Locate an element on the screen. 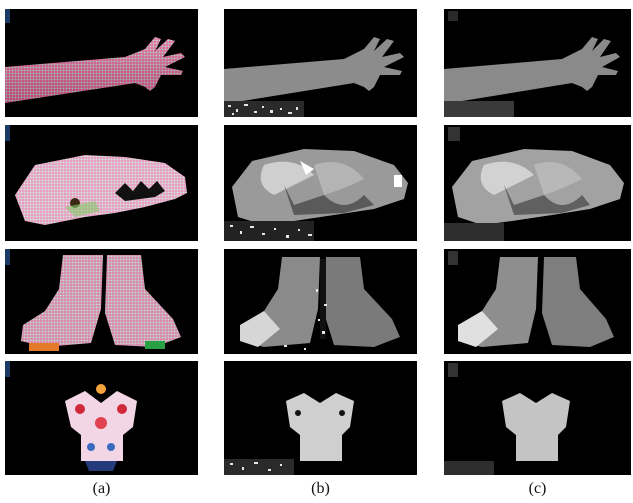 The width and height of the screenshot is (633, 503). figurine-depth-b-panel is located at coordinates (320, 418).